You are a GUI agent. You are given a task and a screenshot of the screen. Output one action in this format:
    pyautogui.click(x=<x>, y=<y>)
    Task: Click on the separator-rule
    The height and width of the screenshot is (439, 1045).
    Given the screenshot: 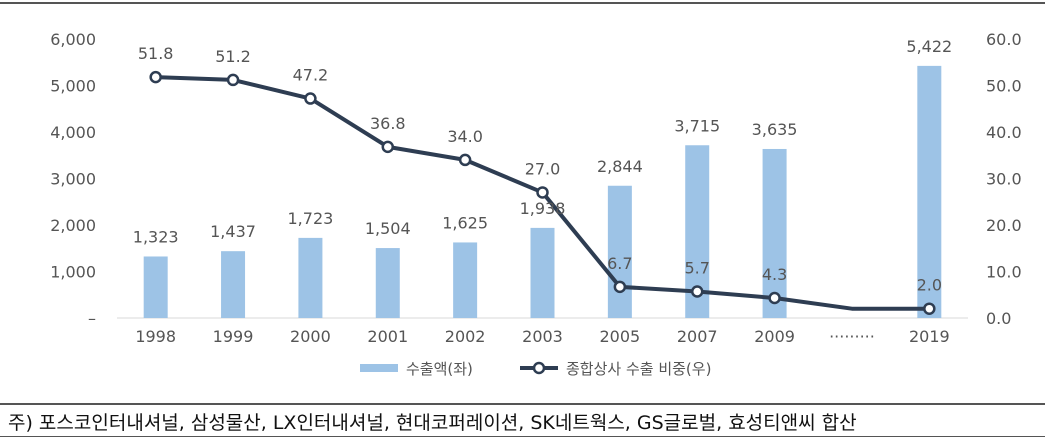 What is the action you would take?
    pyautogui.click(x=522, y=404)
    